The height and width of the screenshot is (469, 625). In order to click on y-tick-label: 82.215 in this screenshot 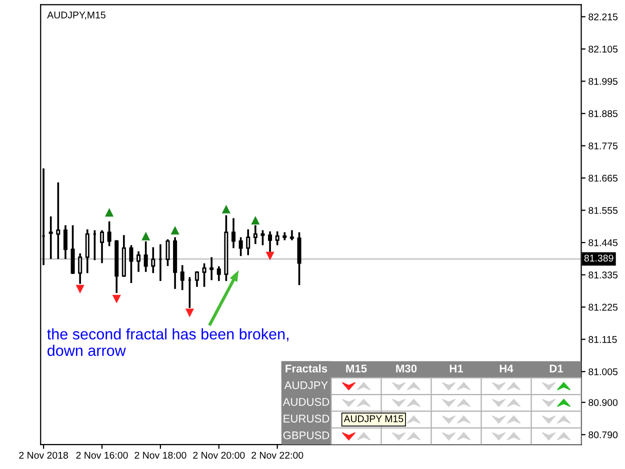, I will do `click(603, 16)`.